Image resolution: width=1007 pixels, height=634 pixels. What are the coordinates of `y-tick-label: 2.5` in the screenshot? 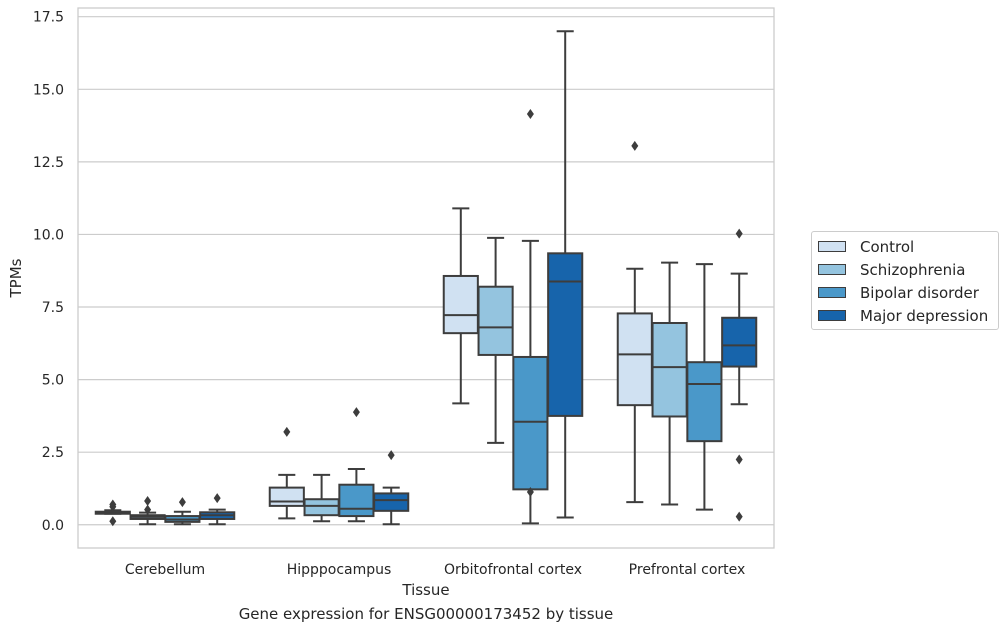 It's located at (53, 453).